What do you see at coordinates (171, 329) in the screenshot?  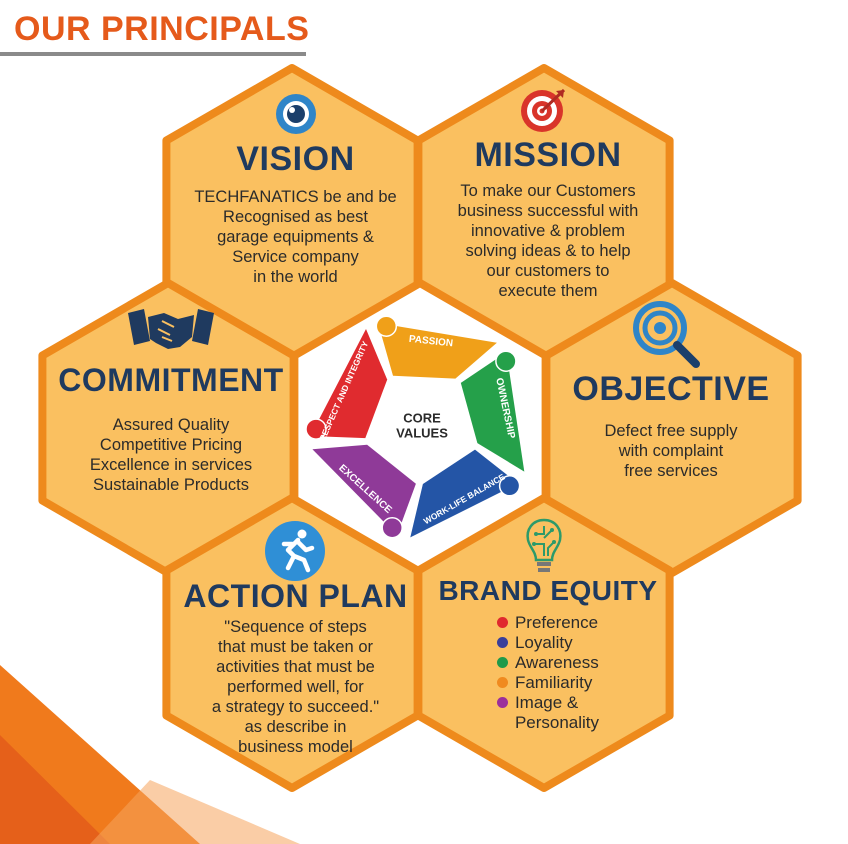 I see `handshake-icon` at bounding box center [171, 329].